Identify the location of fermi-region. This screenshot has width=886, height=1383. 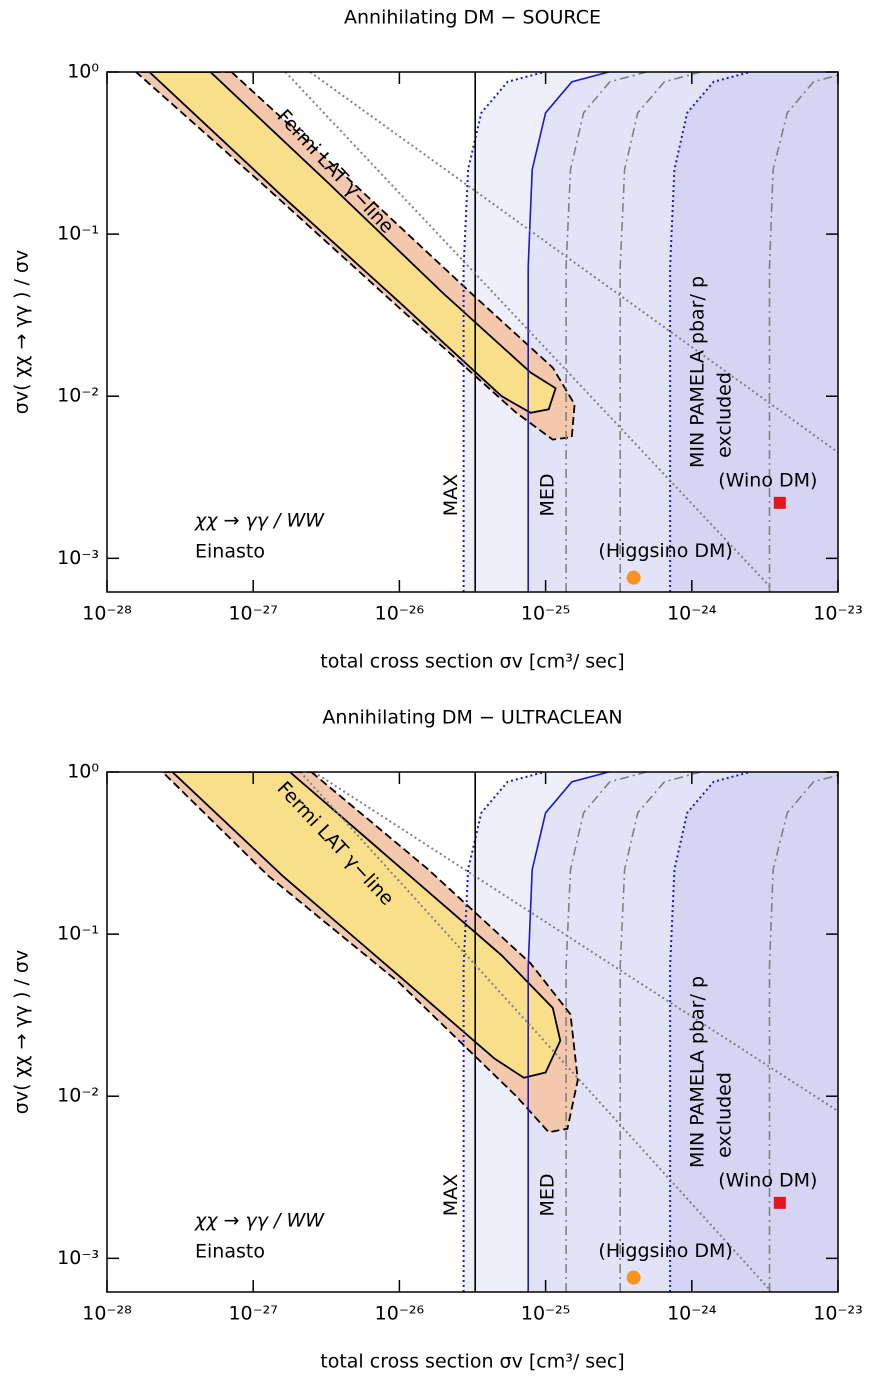
(352, 243).